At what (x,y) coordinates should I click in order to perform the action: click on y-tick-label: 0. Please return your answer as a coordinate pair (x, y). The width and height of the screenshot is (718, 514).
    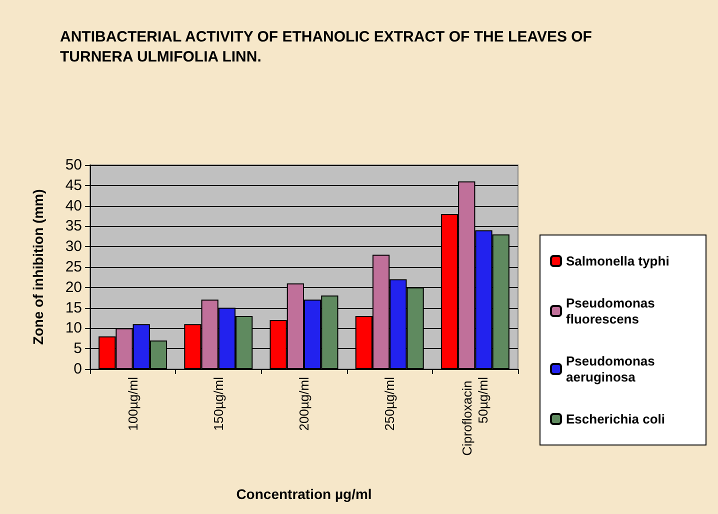
    Looking at the image, I should click on (78, 369).